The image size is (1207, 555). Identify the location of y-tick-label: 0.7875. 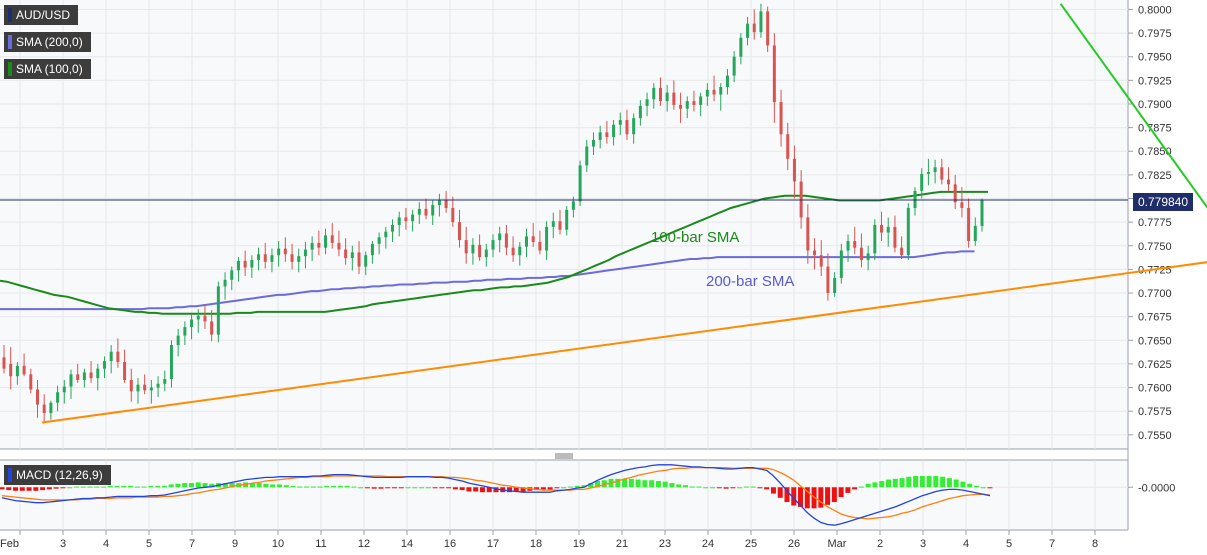
(1155, 129).